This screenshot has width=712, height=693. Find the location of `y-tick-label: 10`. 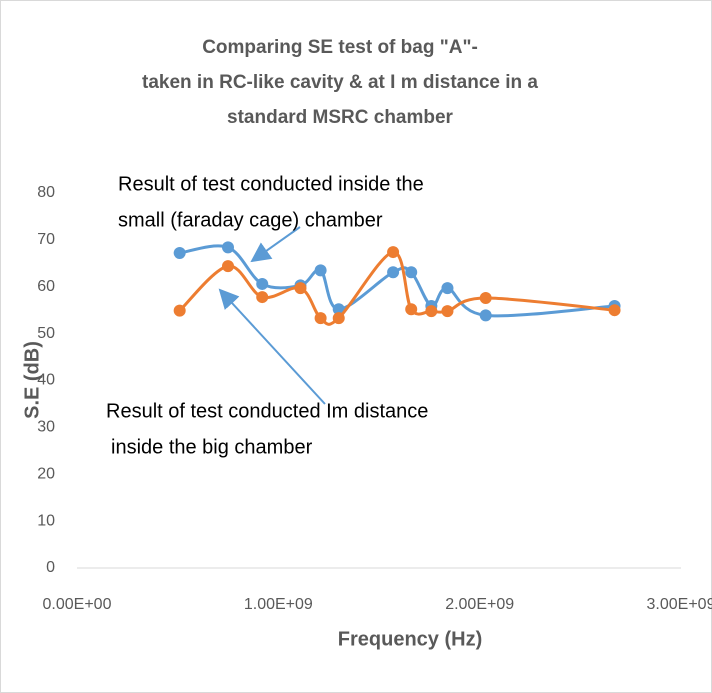

y-tick-label: 10 is located at coordinates (46, 520).